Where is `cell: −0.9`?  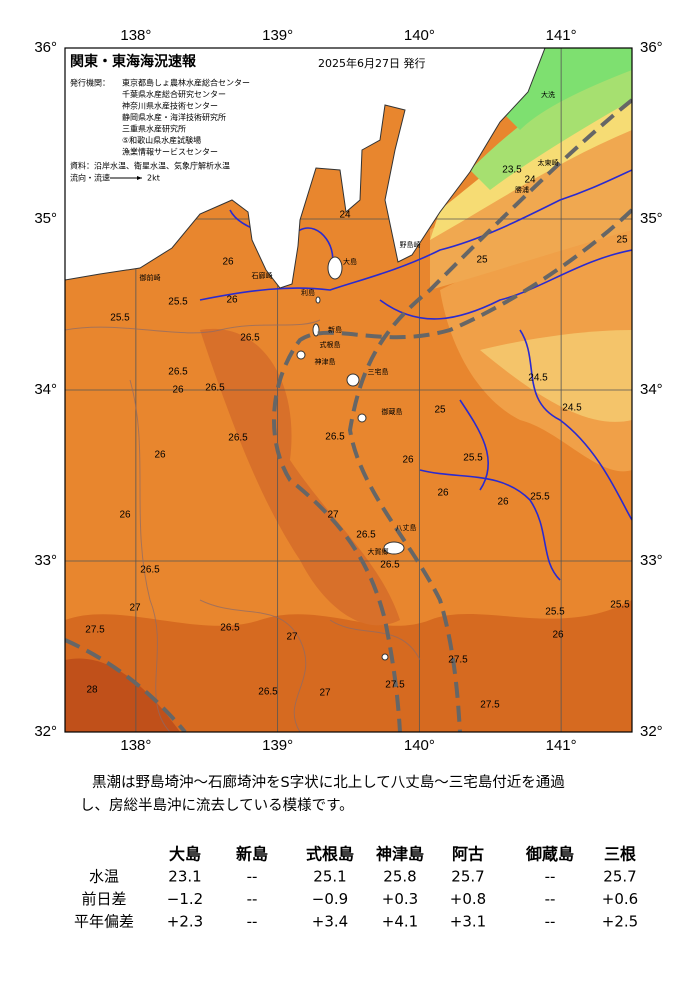 cell: −0.9 is located at coordinates (330, 899).